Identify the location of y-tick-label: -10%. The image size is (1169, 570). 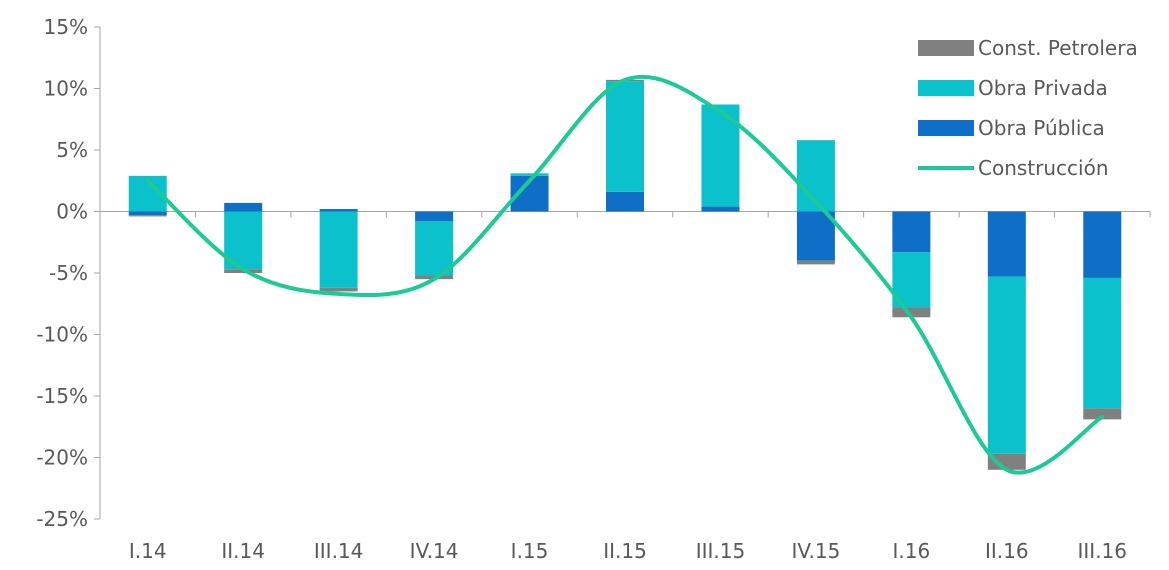
(62, 335).